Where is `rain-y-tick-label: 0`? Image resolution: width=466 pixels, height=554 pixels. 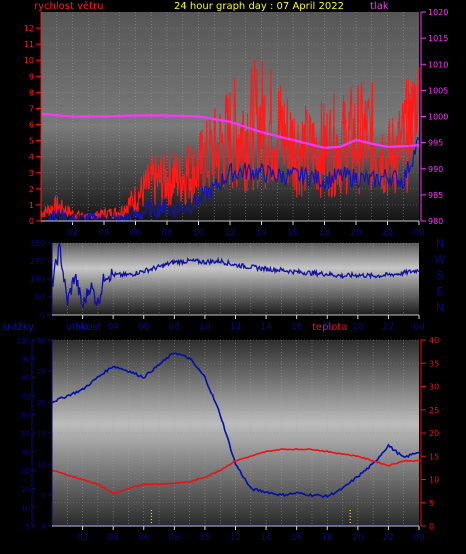 rain-y-tick-label: 0 is located at coordinates (28, 527).